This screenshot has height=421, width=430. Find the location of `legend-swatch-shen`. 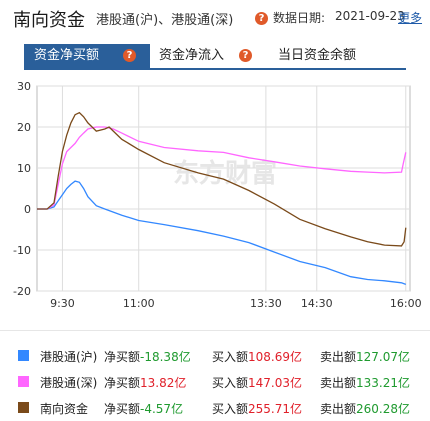

legend-swatch-shen is located at coordinates (23, 381).